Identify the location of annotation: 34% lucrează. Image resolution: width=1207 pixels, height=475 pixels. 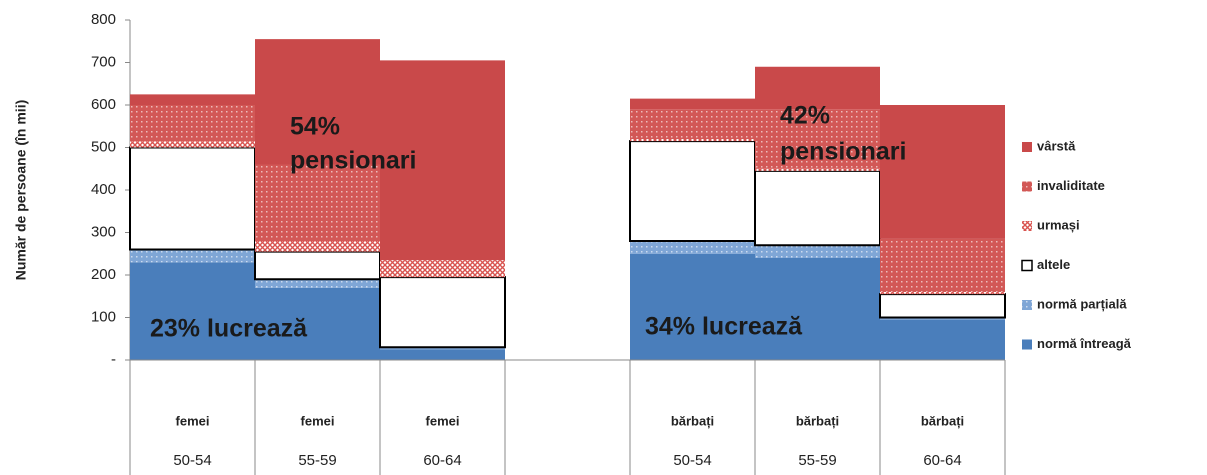
(724, 327).